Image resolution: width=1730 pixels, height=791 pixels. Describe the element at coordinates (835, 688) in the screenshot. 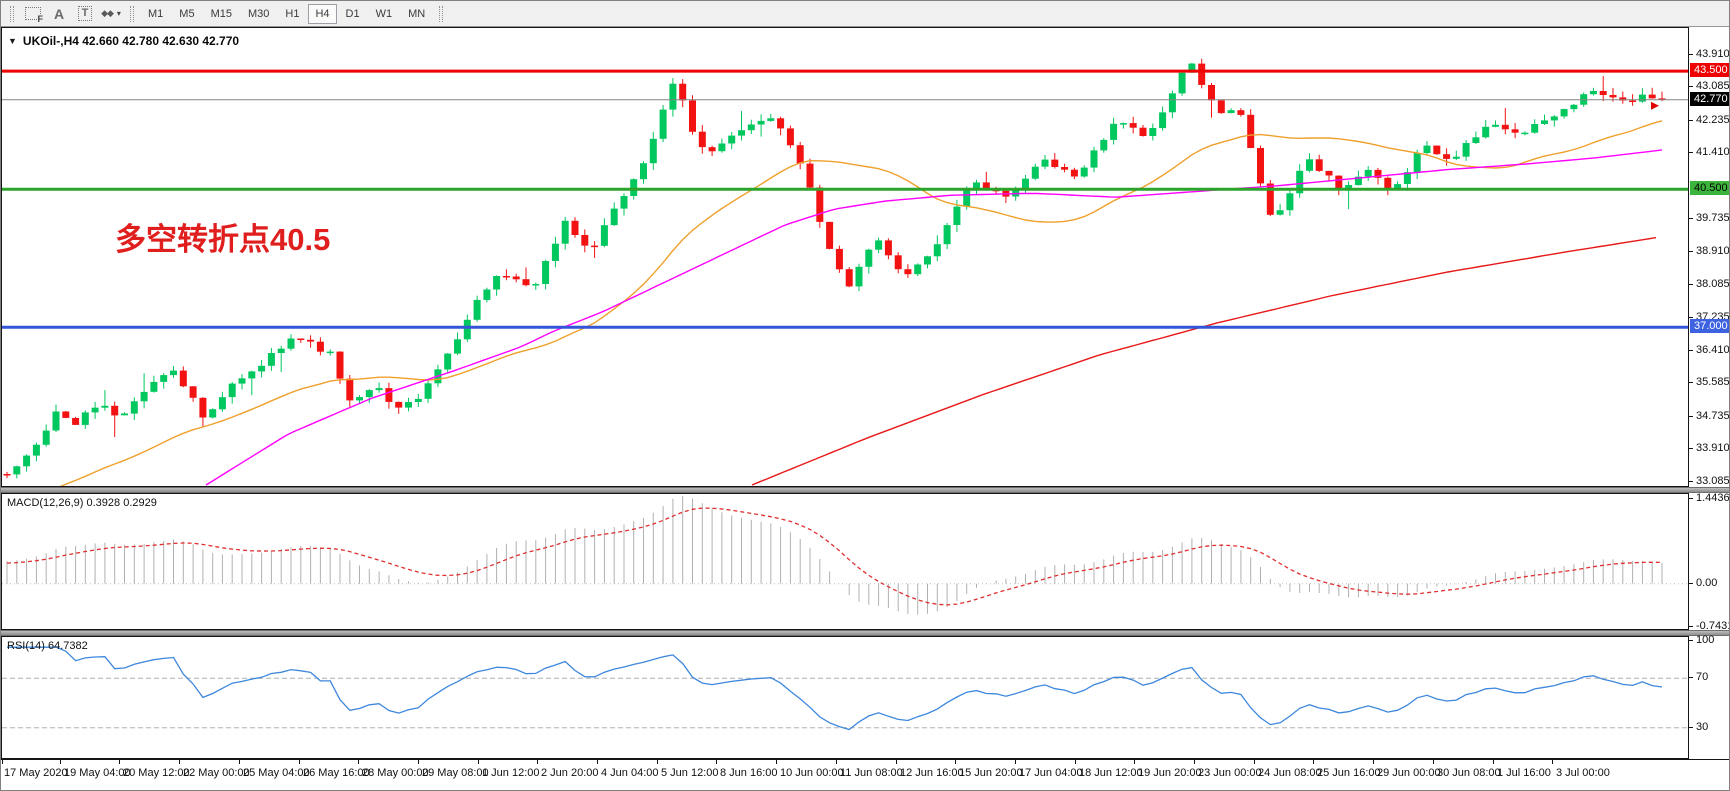

I see `rsi-line` at that location.